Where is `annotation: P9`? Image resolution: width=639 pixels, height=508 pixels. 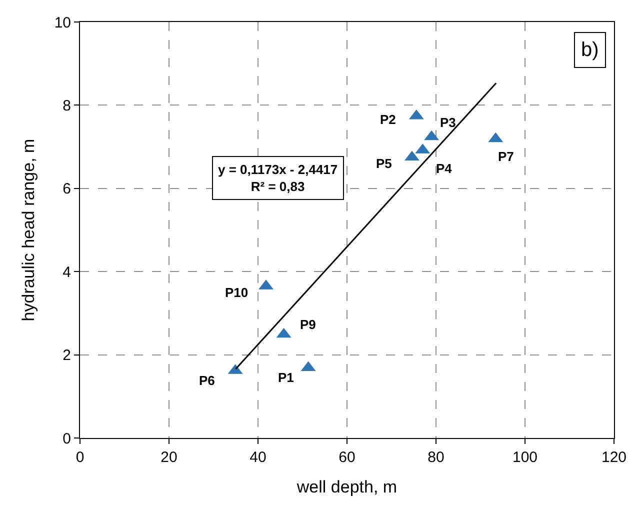
annotation: P9 is located at coordinates (308, 324).